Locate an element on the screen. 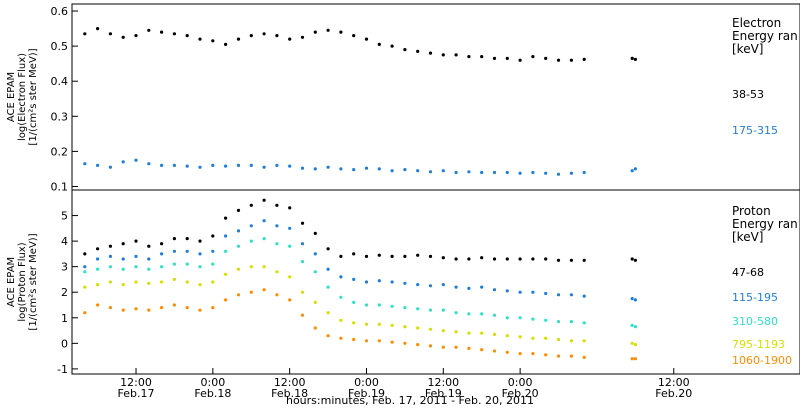 The width and height of the screenshot is (800, 410). y-tick-label: 0.1 is located at coordinates (60, 186).